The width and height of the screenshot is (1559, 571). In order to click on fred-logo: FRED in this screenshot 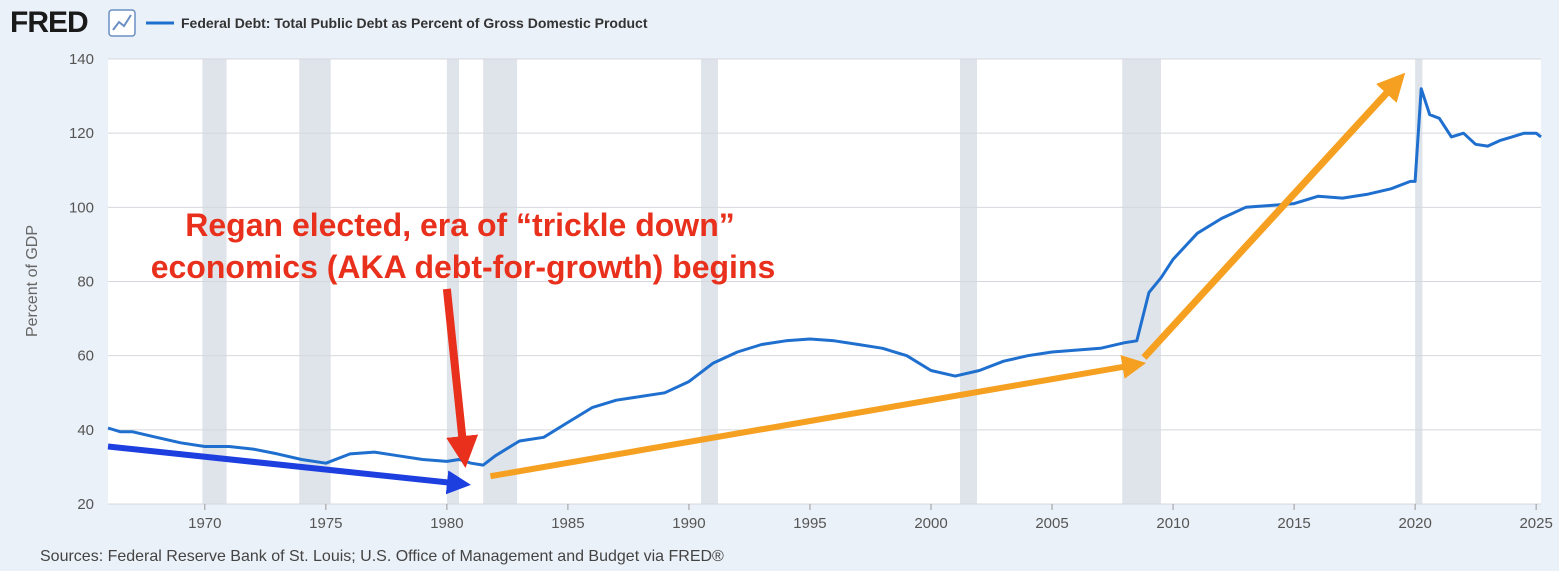, I will do `click(49, 22)`.